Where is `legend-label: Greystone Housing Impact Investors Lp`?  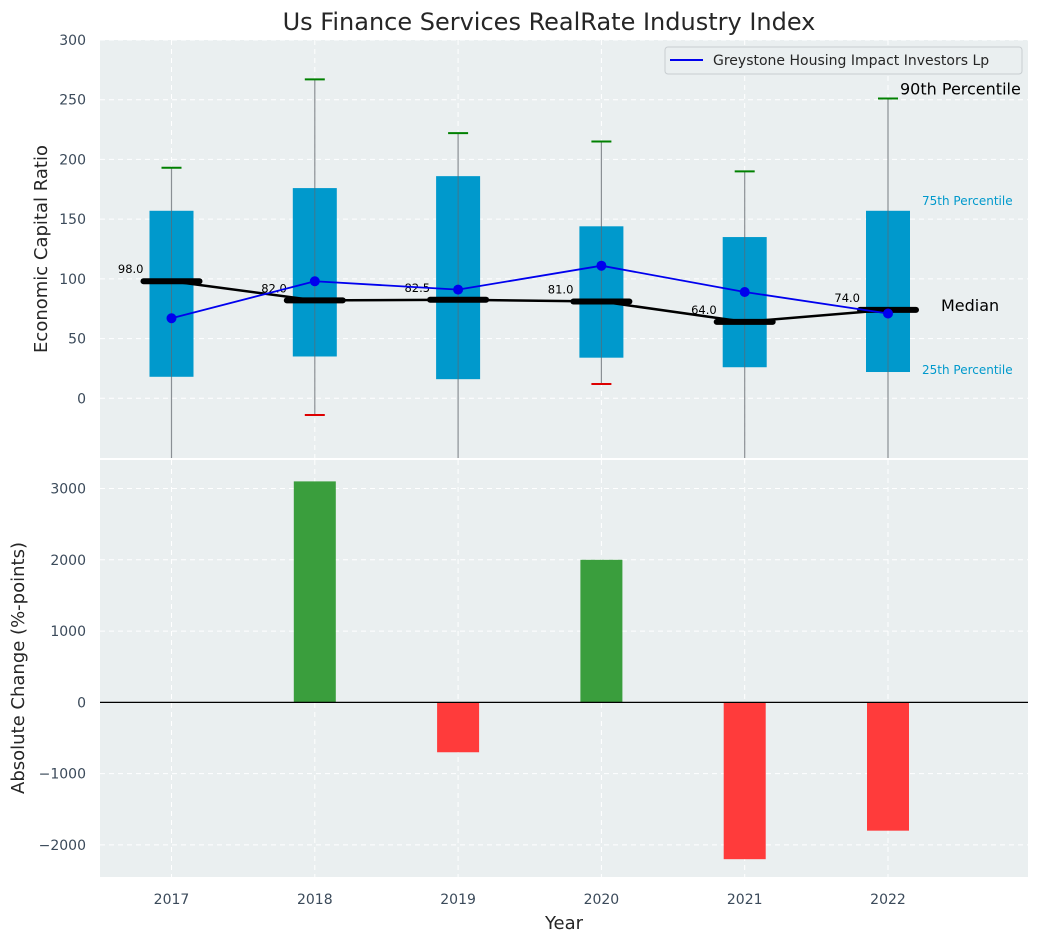
legend-label: Greystone Housing Impact Investors Lp is located at coordinates (851, 61).